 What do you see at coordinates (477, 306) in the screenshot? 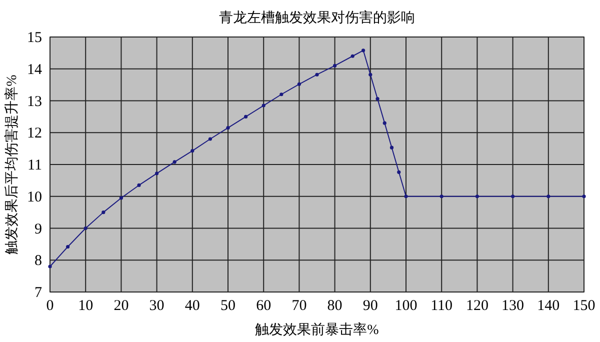
I see `x-tick-label: 120` at bounding box center [477, 306].